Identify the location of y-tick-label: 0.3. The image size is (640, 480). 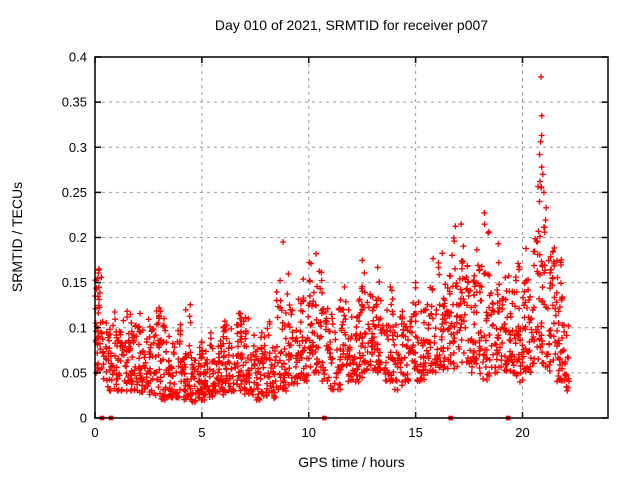
(78, 147).